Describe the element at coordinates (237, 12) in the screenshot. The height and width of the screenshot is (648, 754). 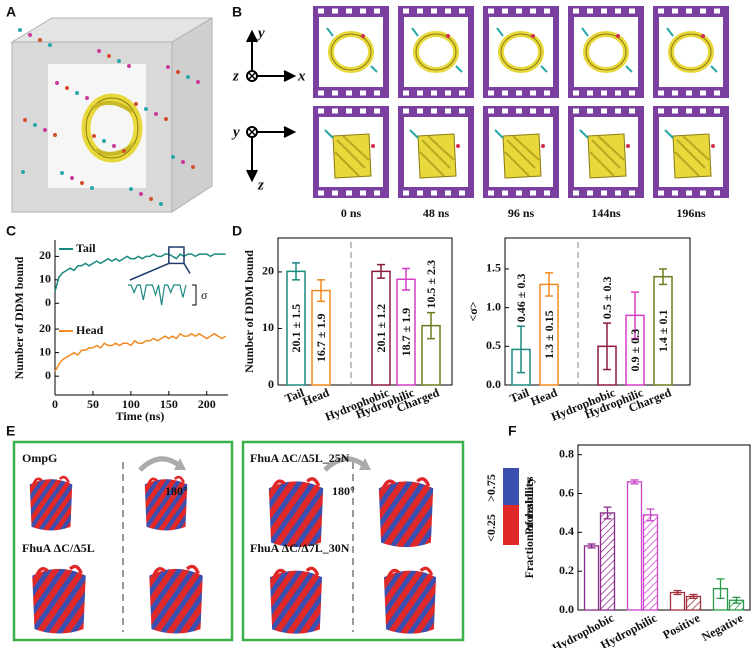
I see `panel-label: B` at that location.